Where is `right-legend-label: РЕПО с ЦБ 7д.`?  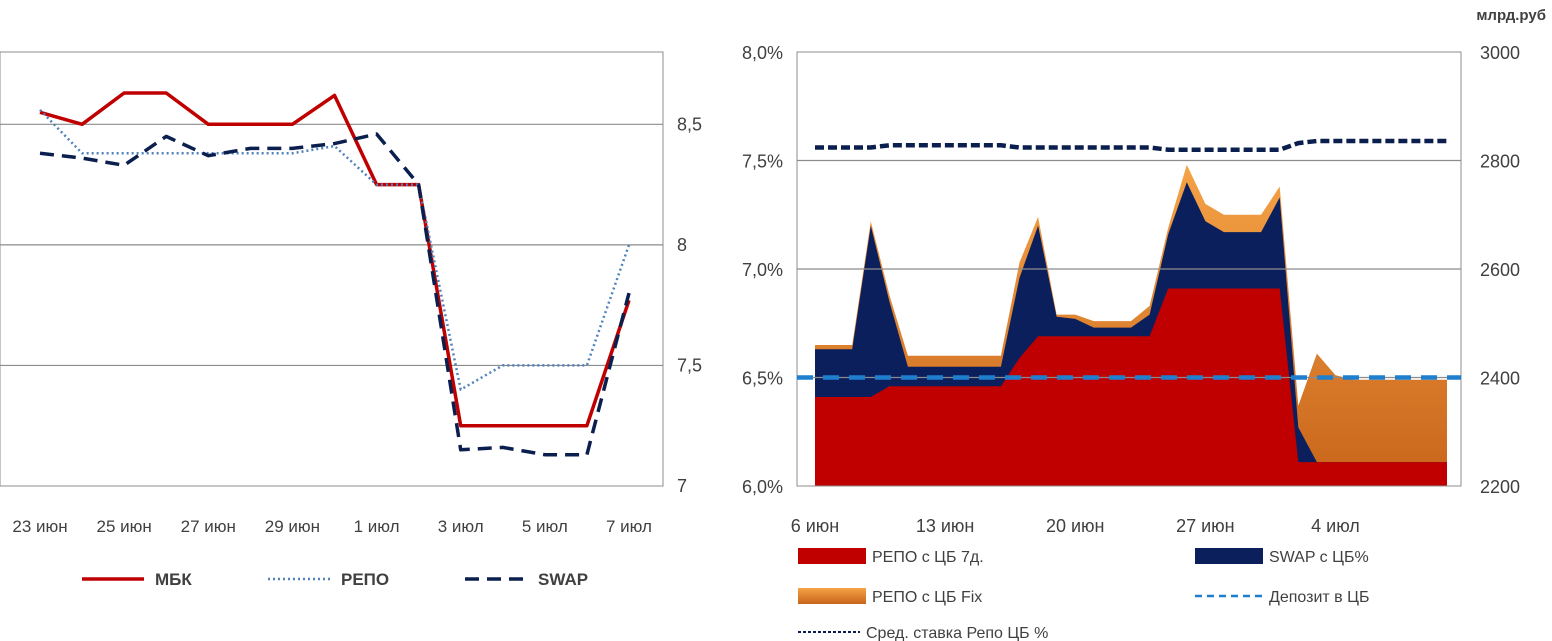 right-legend-label: РЕПО с ЦБ 7д. is located at coordinates (928, 557).